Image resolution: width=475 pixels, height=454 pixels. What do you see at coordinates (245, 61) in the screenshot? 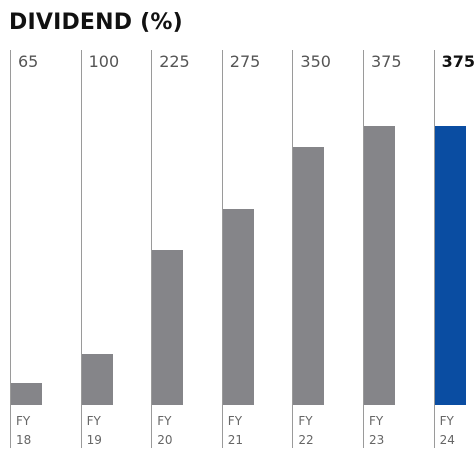
I see `value-label: 275` at bounding box center [245, 61].